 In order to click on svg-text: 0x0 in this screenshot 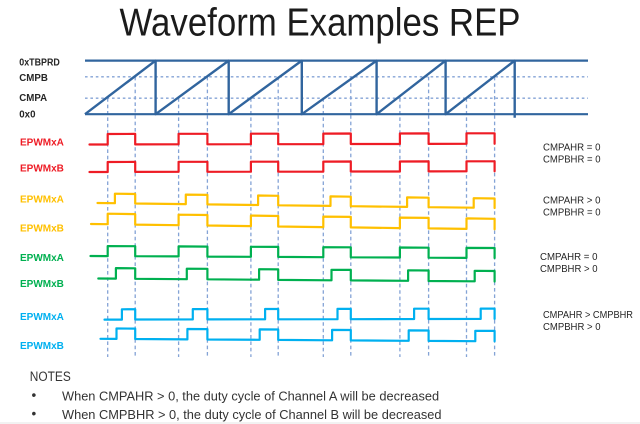, I will do `click(27, 115)`.